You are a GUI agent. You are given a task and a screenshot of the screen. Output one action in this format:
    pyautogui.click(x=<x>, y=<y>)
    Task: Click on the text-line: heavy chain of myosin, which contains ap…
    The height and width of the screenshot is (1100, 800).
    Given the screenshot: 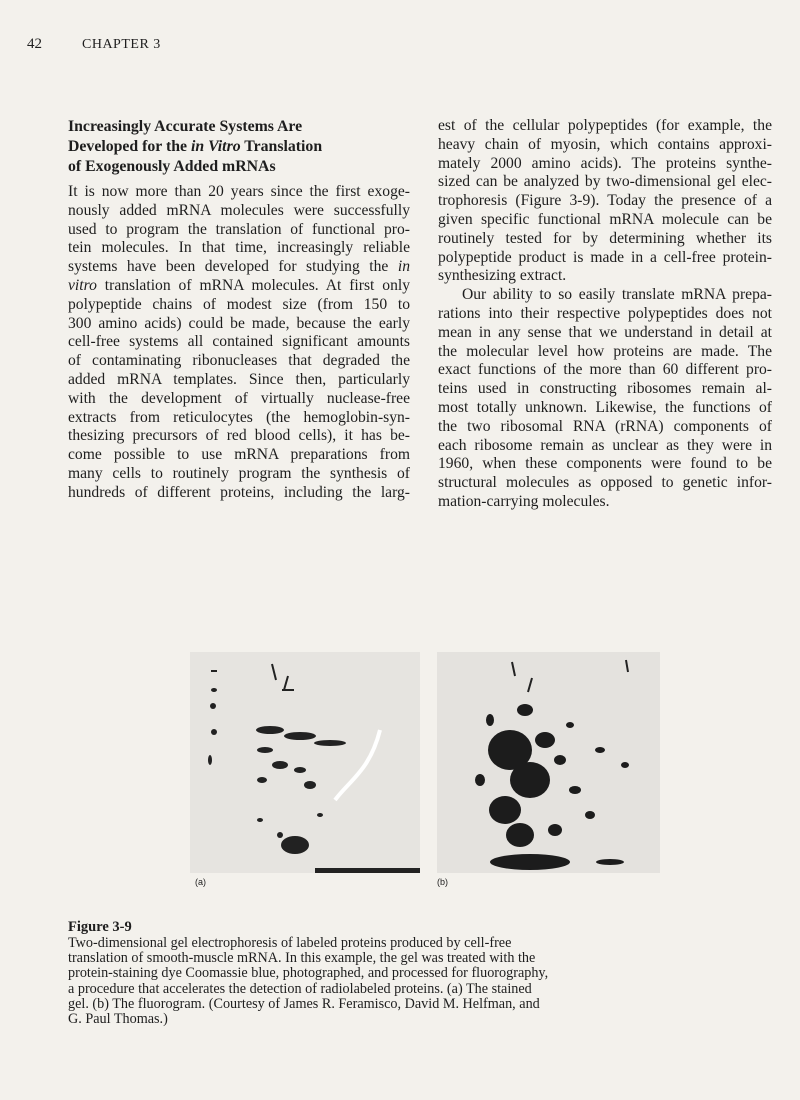 What is the action you would take?
    pyautogui.click(x=605, y=144)
    